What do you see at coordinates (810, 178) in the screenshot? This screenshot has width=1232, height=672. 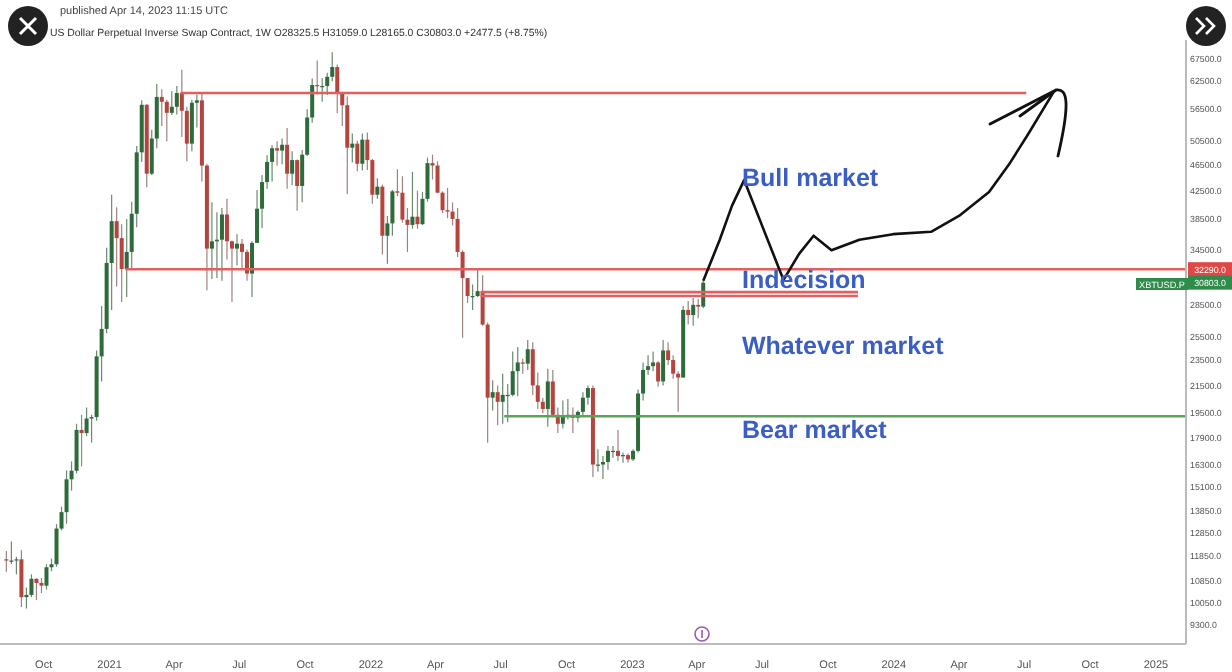 I see `annotation: Bull market` at bounding box center [810, 178].